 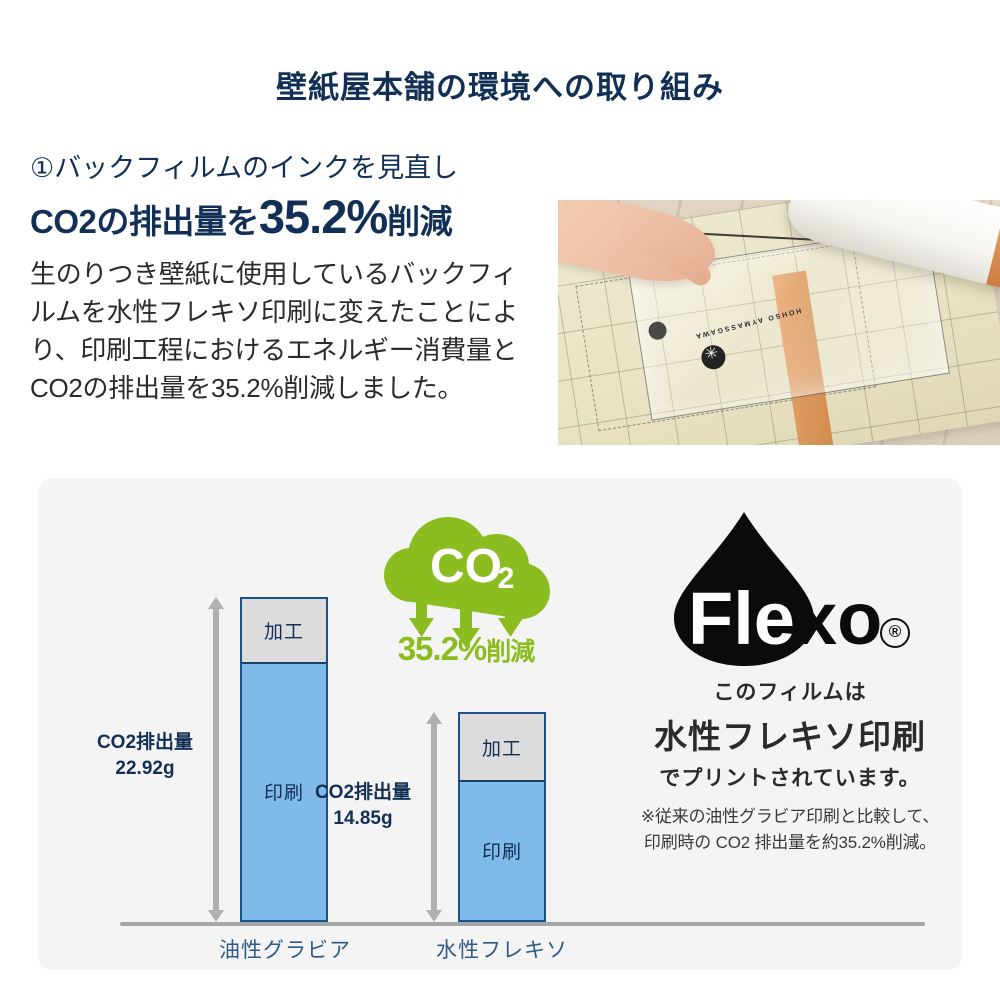 I want to click on bar-segment-processing-gravure: 加工, so click(x=284, y=631).